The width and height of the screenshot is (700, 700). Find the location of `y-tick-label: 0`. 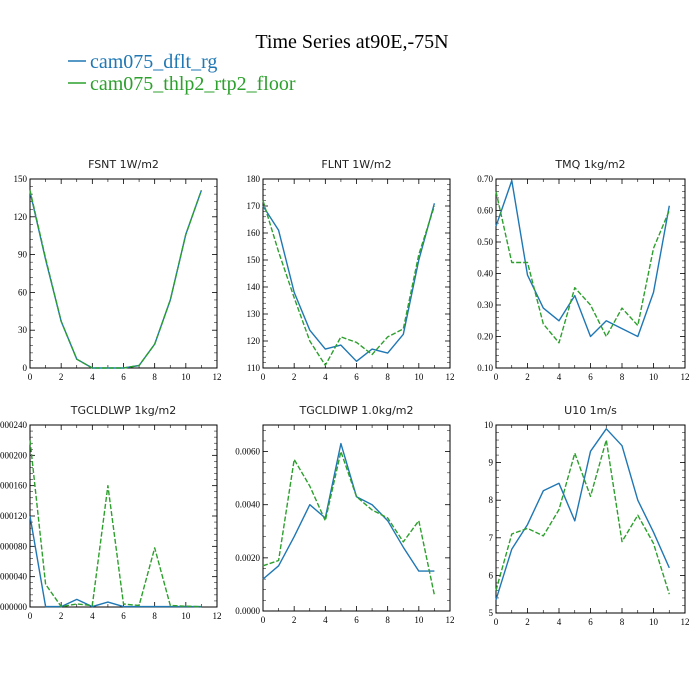

y-tick-label: 0 is located at coordinates (25, 368).